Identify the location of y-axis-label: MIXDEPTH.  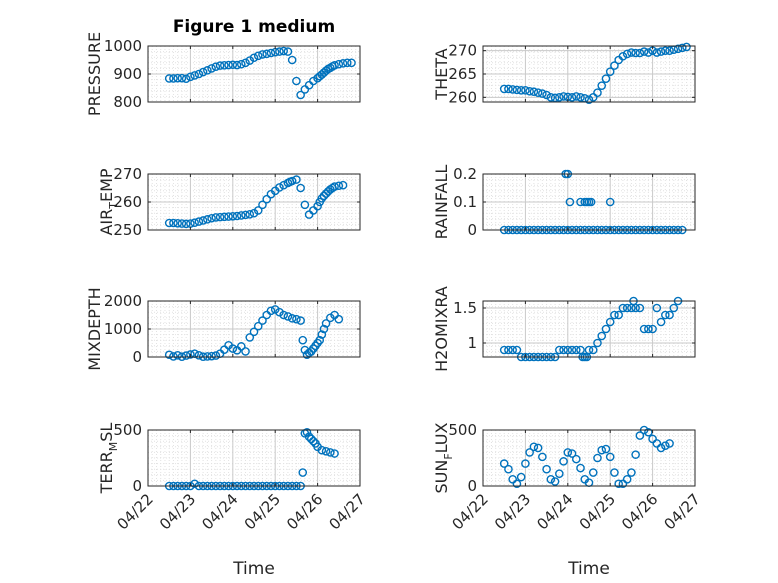
(94, 328).